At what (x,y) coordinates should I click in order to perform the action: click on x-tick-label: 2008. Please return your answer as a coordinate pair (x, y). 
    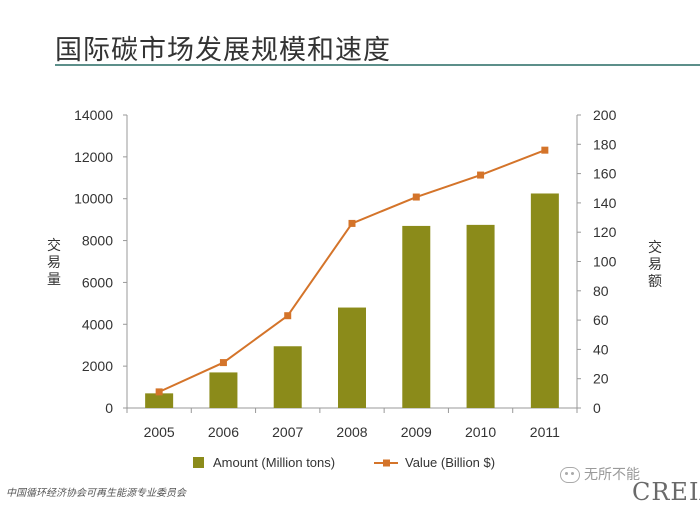
    Looking at the image, I should click on (351, 432).